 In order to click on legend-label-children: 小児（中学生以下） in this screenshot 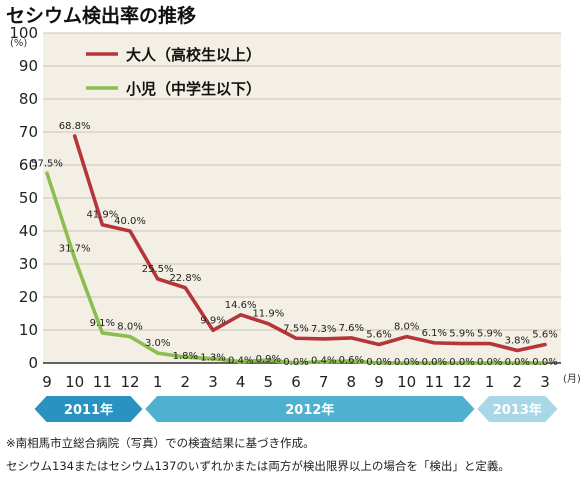, I will do `click(193, 89)`.